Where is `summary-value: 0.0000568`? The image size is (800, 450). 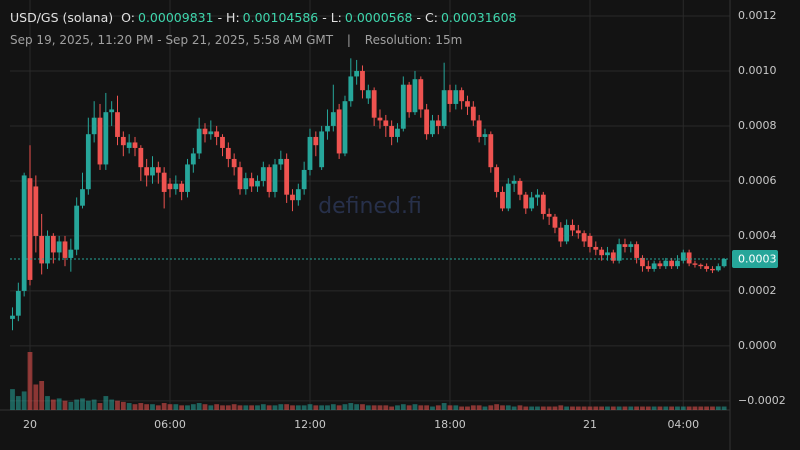 summary-value: 0.0000568 is located at coordinates (378, 17).